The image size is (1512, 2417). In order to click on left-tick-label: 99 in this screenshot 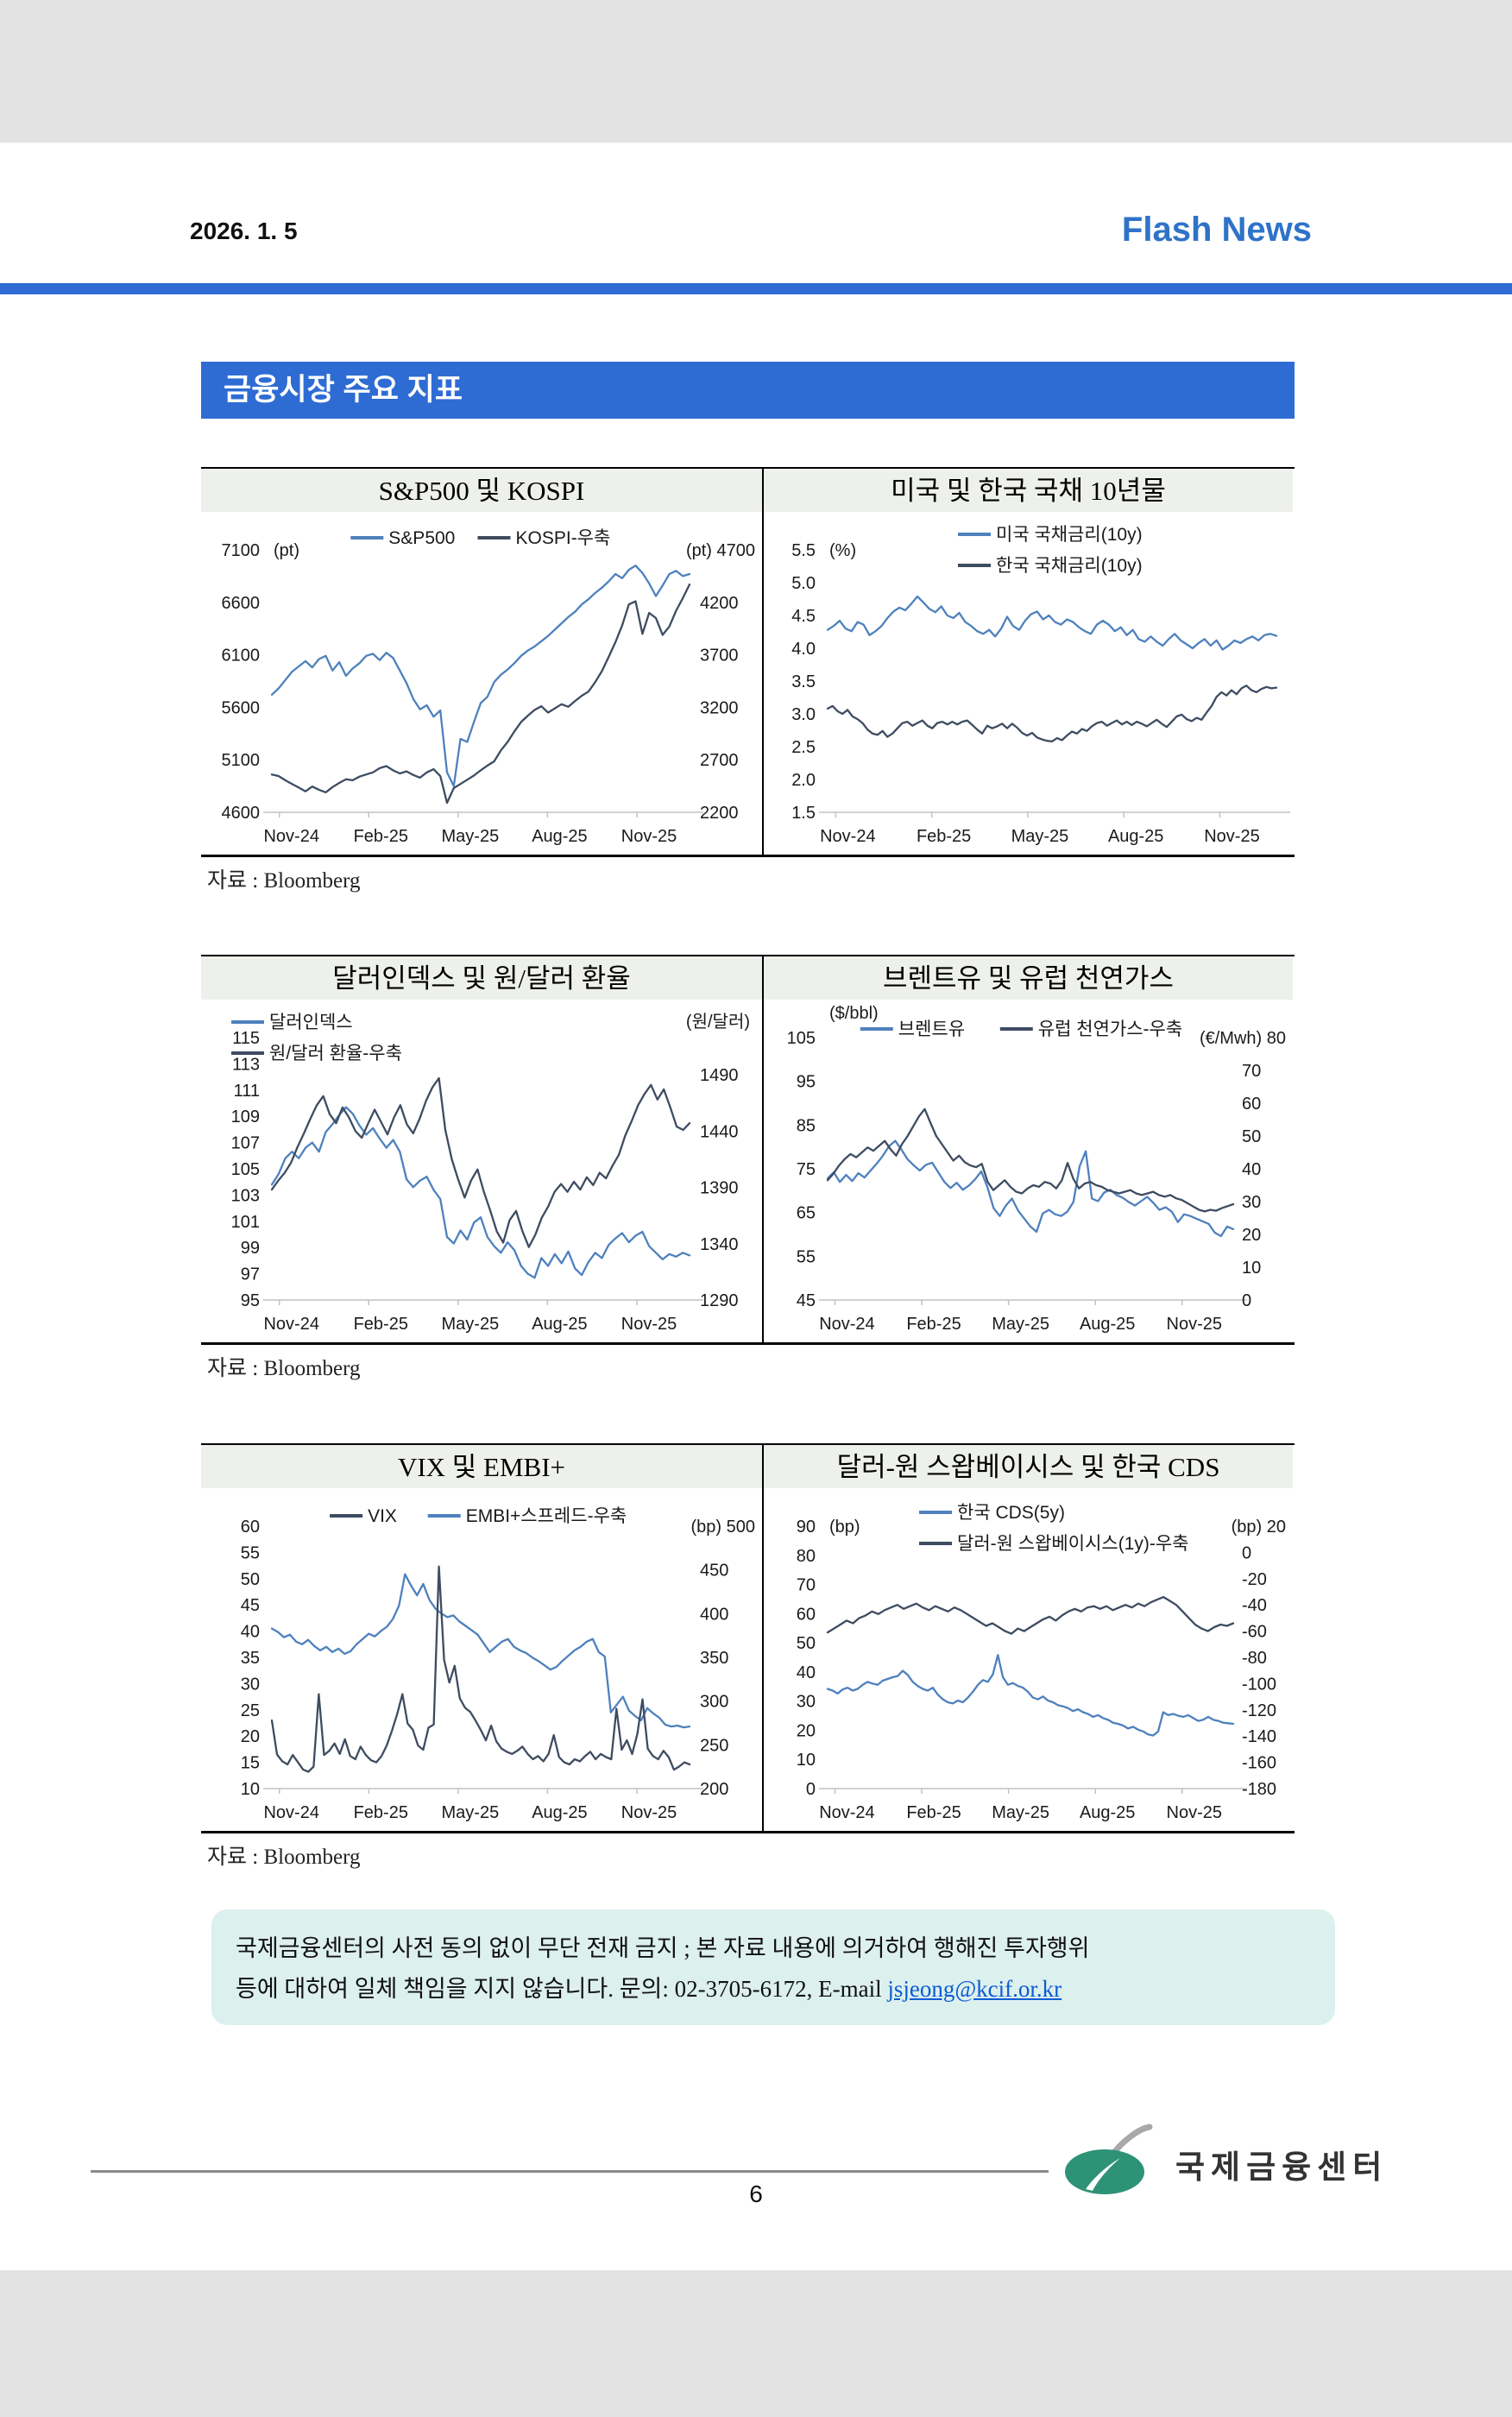, I will do `click(250, 1248)`.